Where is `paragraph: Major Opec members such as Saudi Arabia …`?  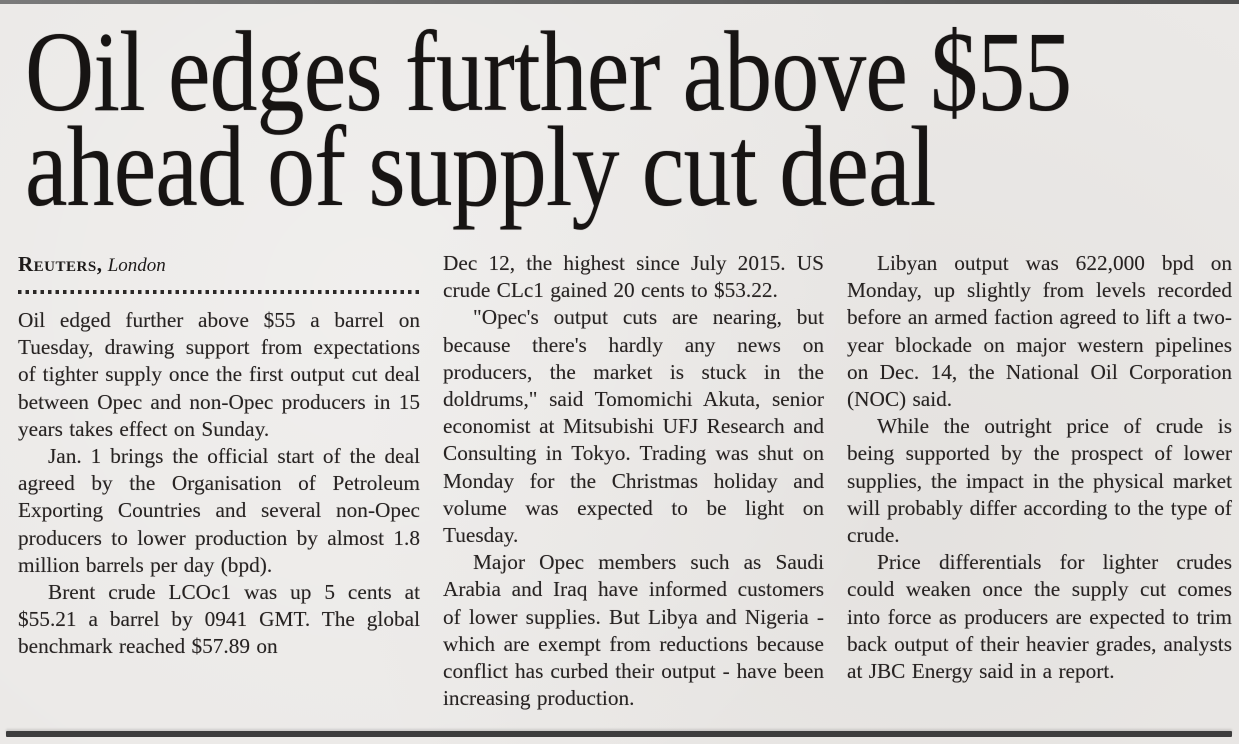 paragraph: Major Opec members such as Saudi Arabia … is located at coordinates (633, 630).